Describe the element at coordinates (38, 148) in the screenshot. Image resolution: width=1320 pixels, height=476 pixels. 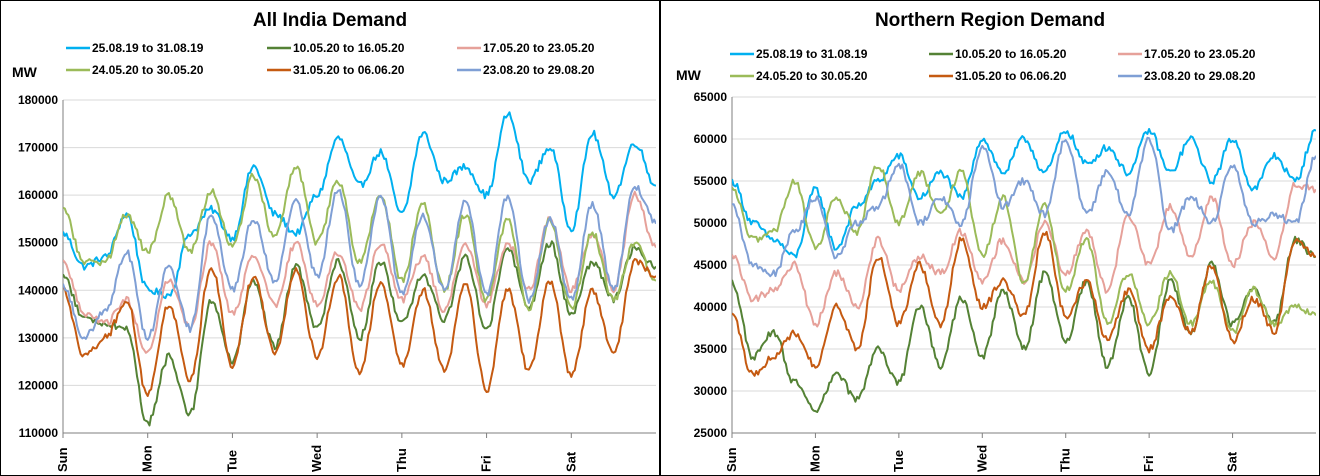
I see `all-india-demand-ytick-label-170000: 170000` at that location.